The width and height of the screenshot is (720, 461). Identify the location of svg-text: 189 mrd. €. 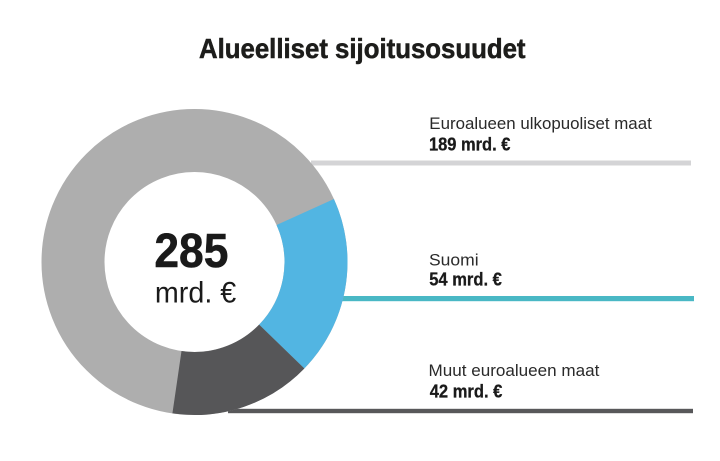
(470, 143).